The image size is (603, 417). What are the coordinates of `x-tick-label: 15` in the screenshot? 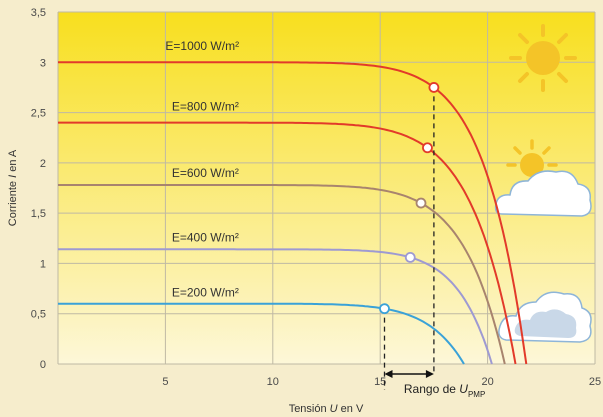 It's located at (380, 382).